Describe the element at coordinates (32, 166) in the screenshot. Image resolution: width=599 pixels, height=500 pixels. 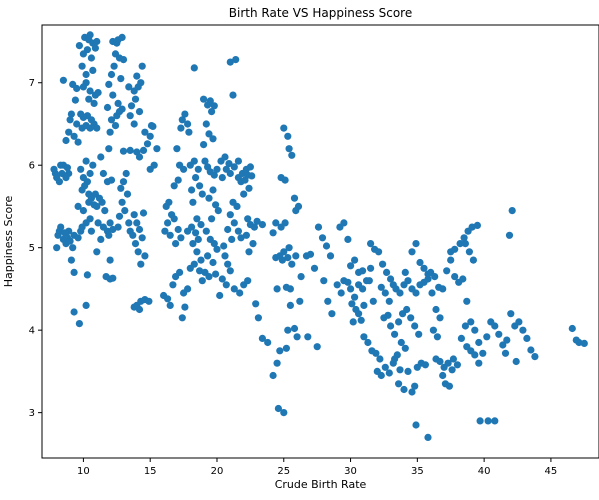
I see `y-tick-label: 6` at that location.